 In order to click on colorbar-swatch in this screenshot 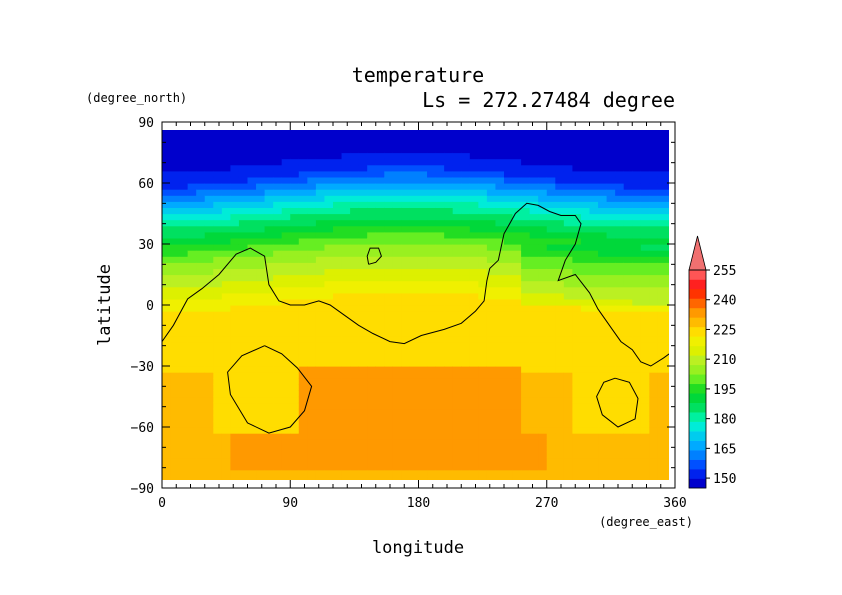, I will do `click(697, 407)`.